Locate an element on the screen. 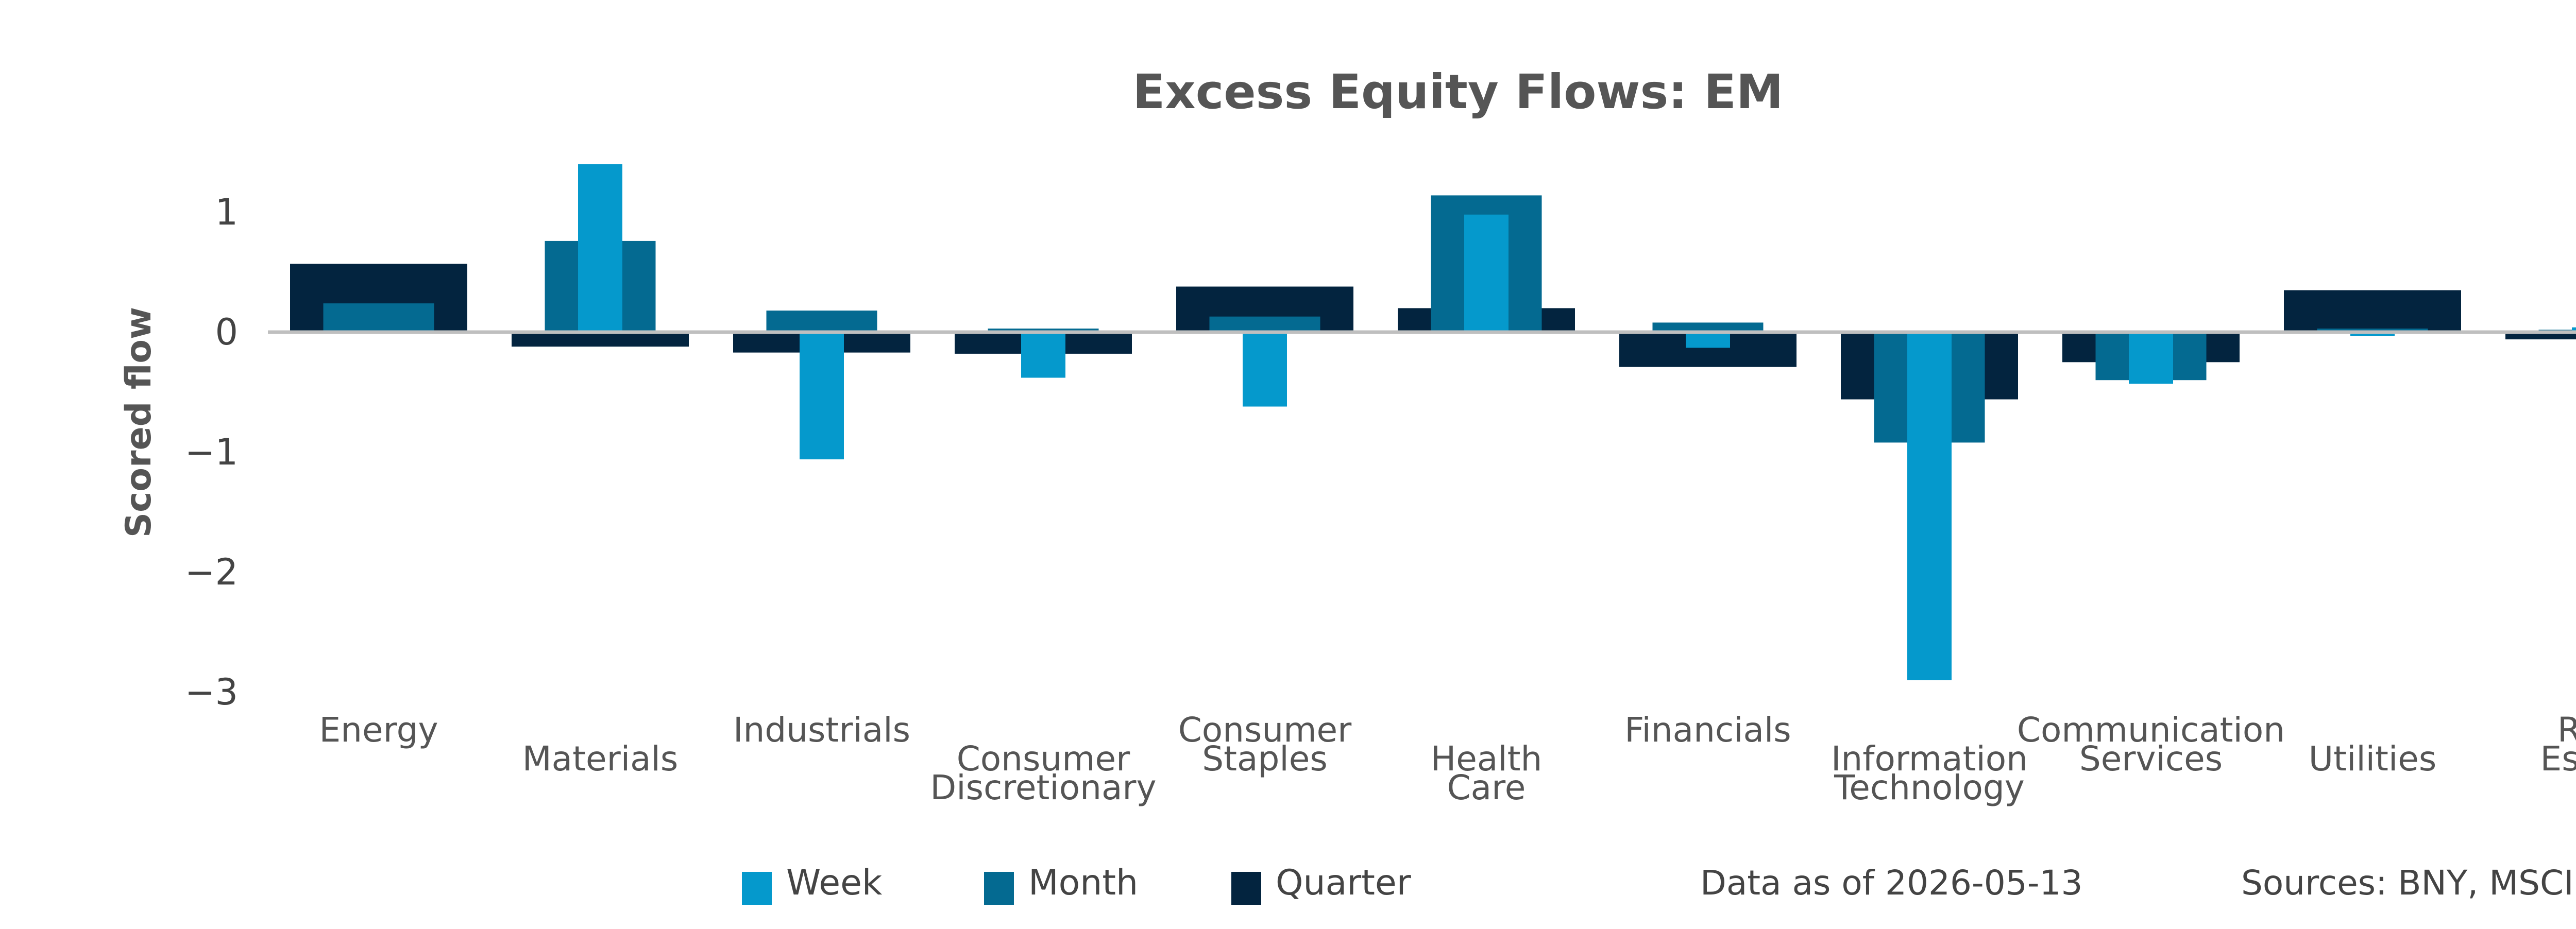 The image size is (2576, 929). category-label-line: Utilities is located at coordinates (2372, 759).